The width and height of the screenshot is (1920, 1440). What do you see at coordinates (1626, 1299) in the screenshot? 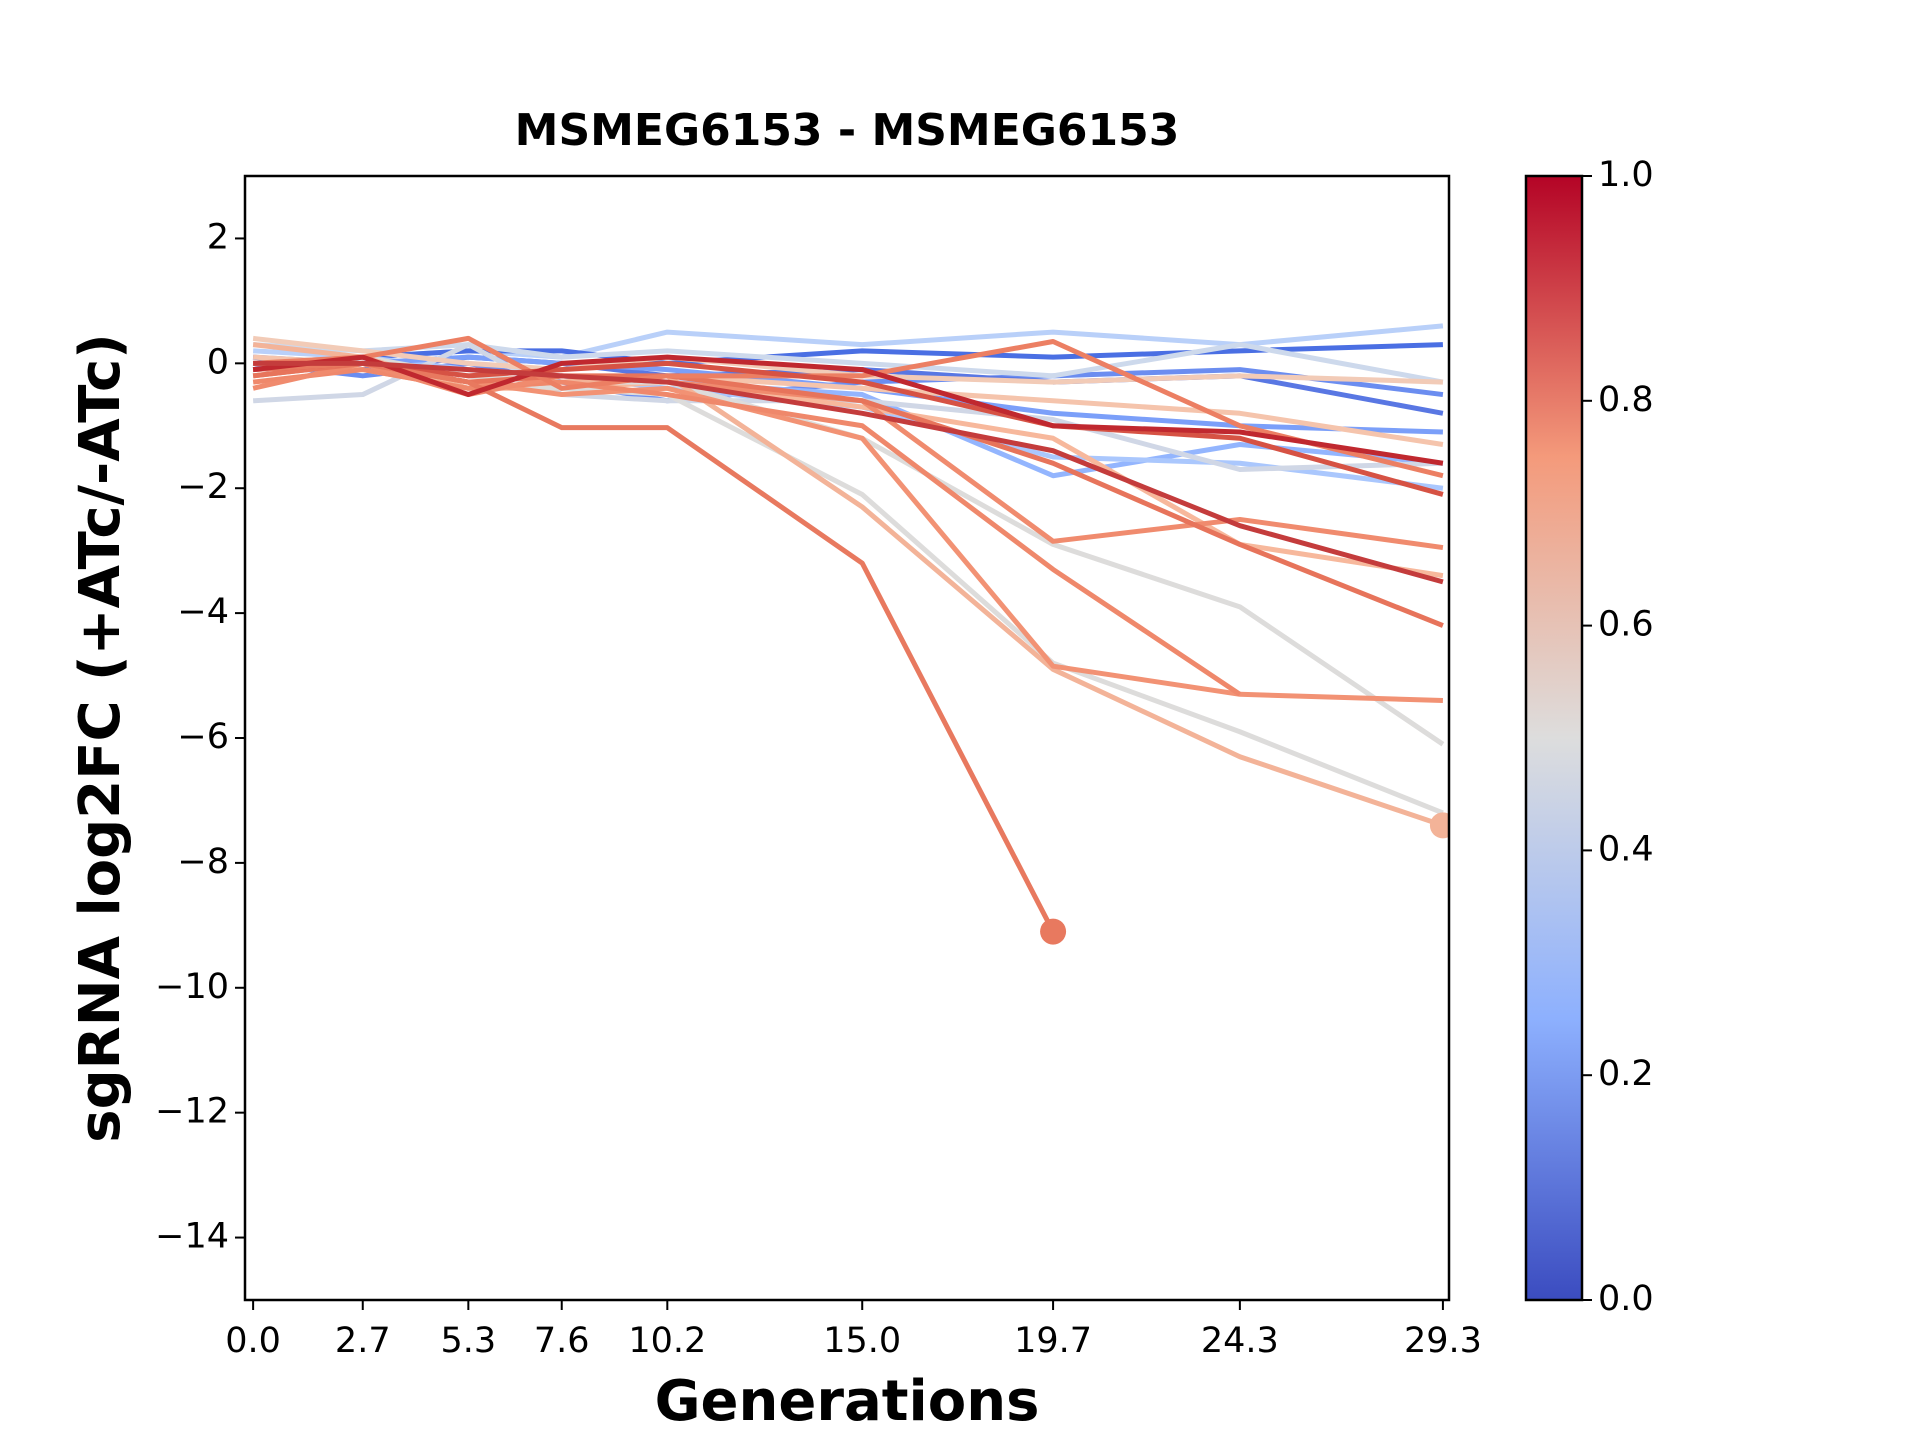
I see `colorbar-tick-label: 0.0` at bounding box center [1626, 1299].